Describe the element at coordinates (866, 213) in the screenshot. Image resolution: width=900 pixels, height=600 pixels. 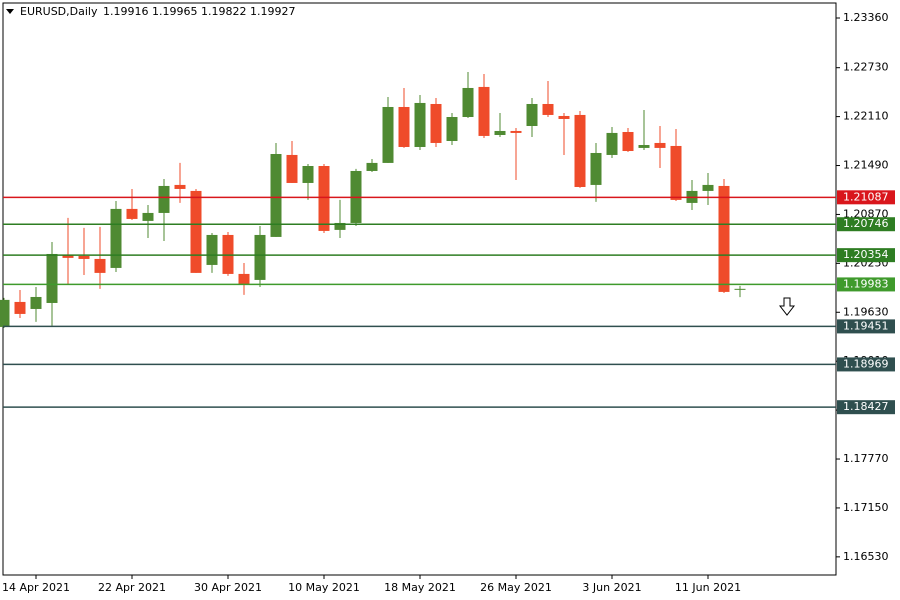
I see `y-tick-label: 1.20870` at that location.